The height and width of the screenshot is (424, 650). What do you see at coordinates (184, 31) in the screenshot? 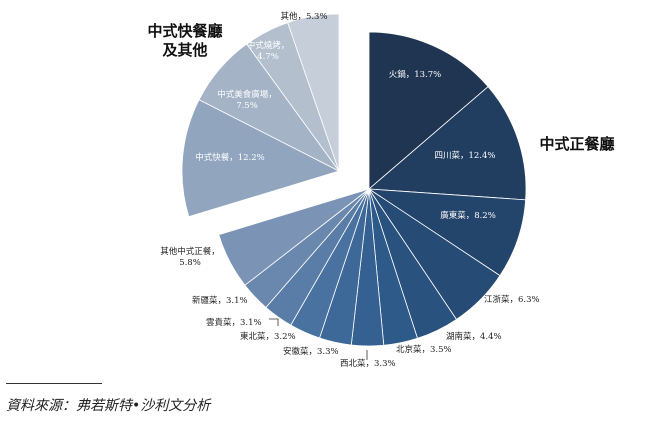
I see `group-label-other: 中式快餐廳` at bounding box center [184, 31].